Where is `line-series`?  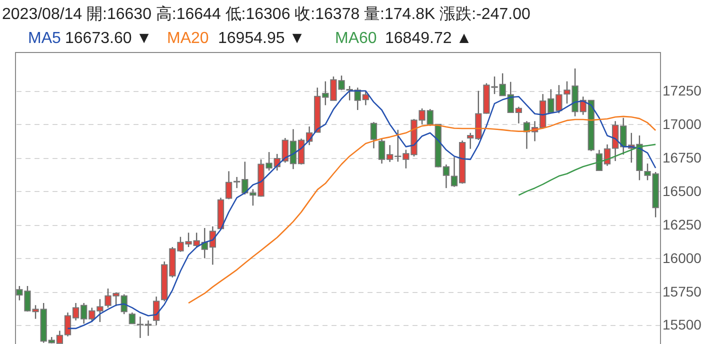 line-series is located at coordinates (587, 170).